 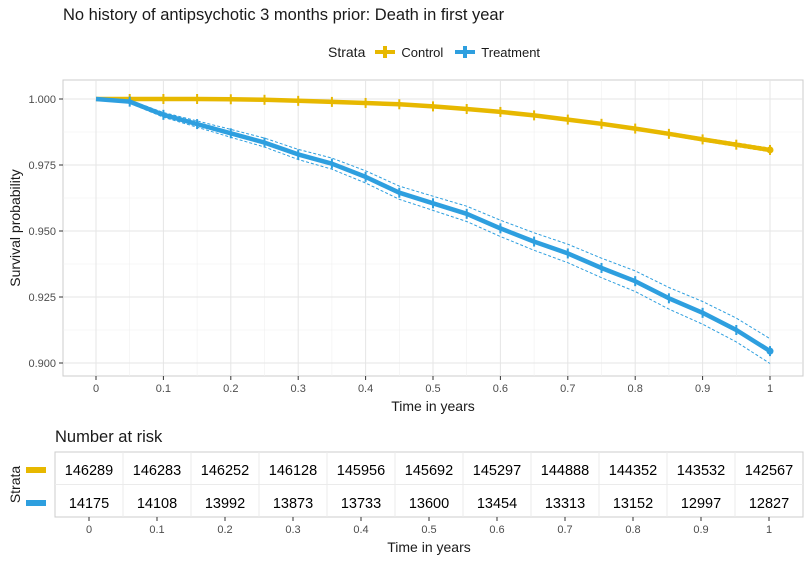 What do you see at coordinates (385, 52) in the screenshot?
I see `legend-key-control` at bounding box center [385, 52].